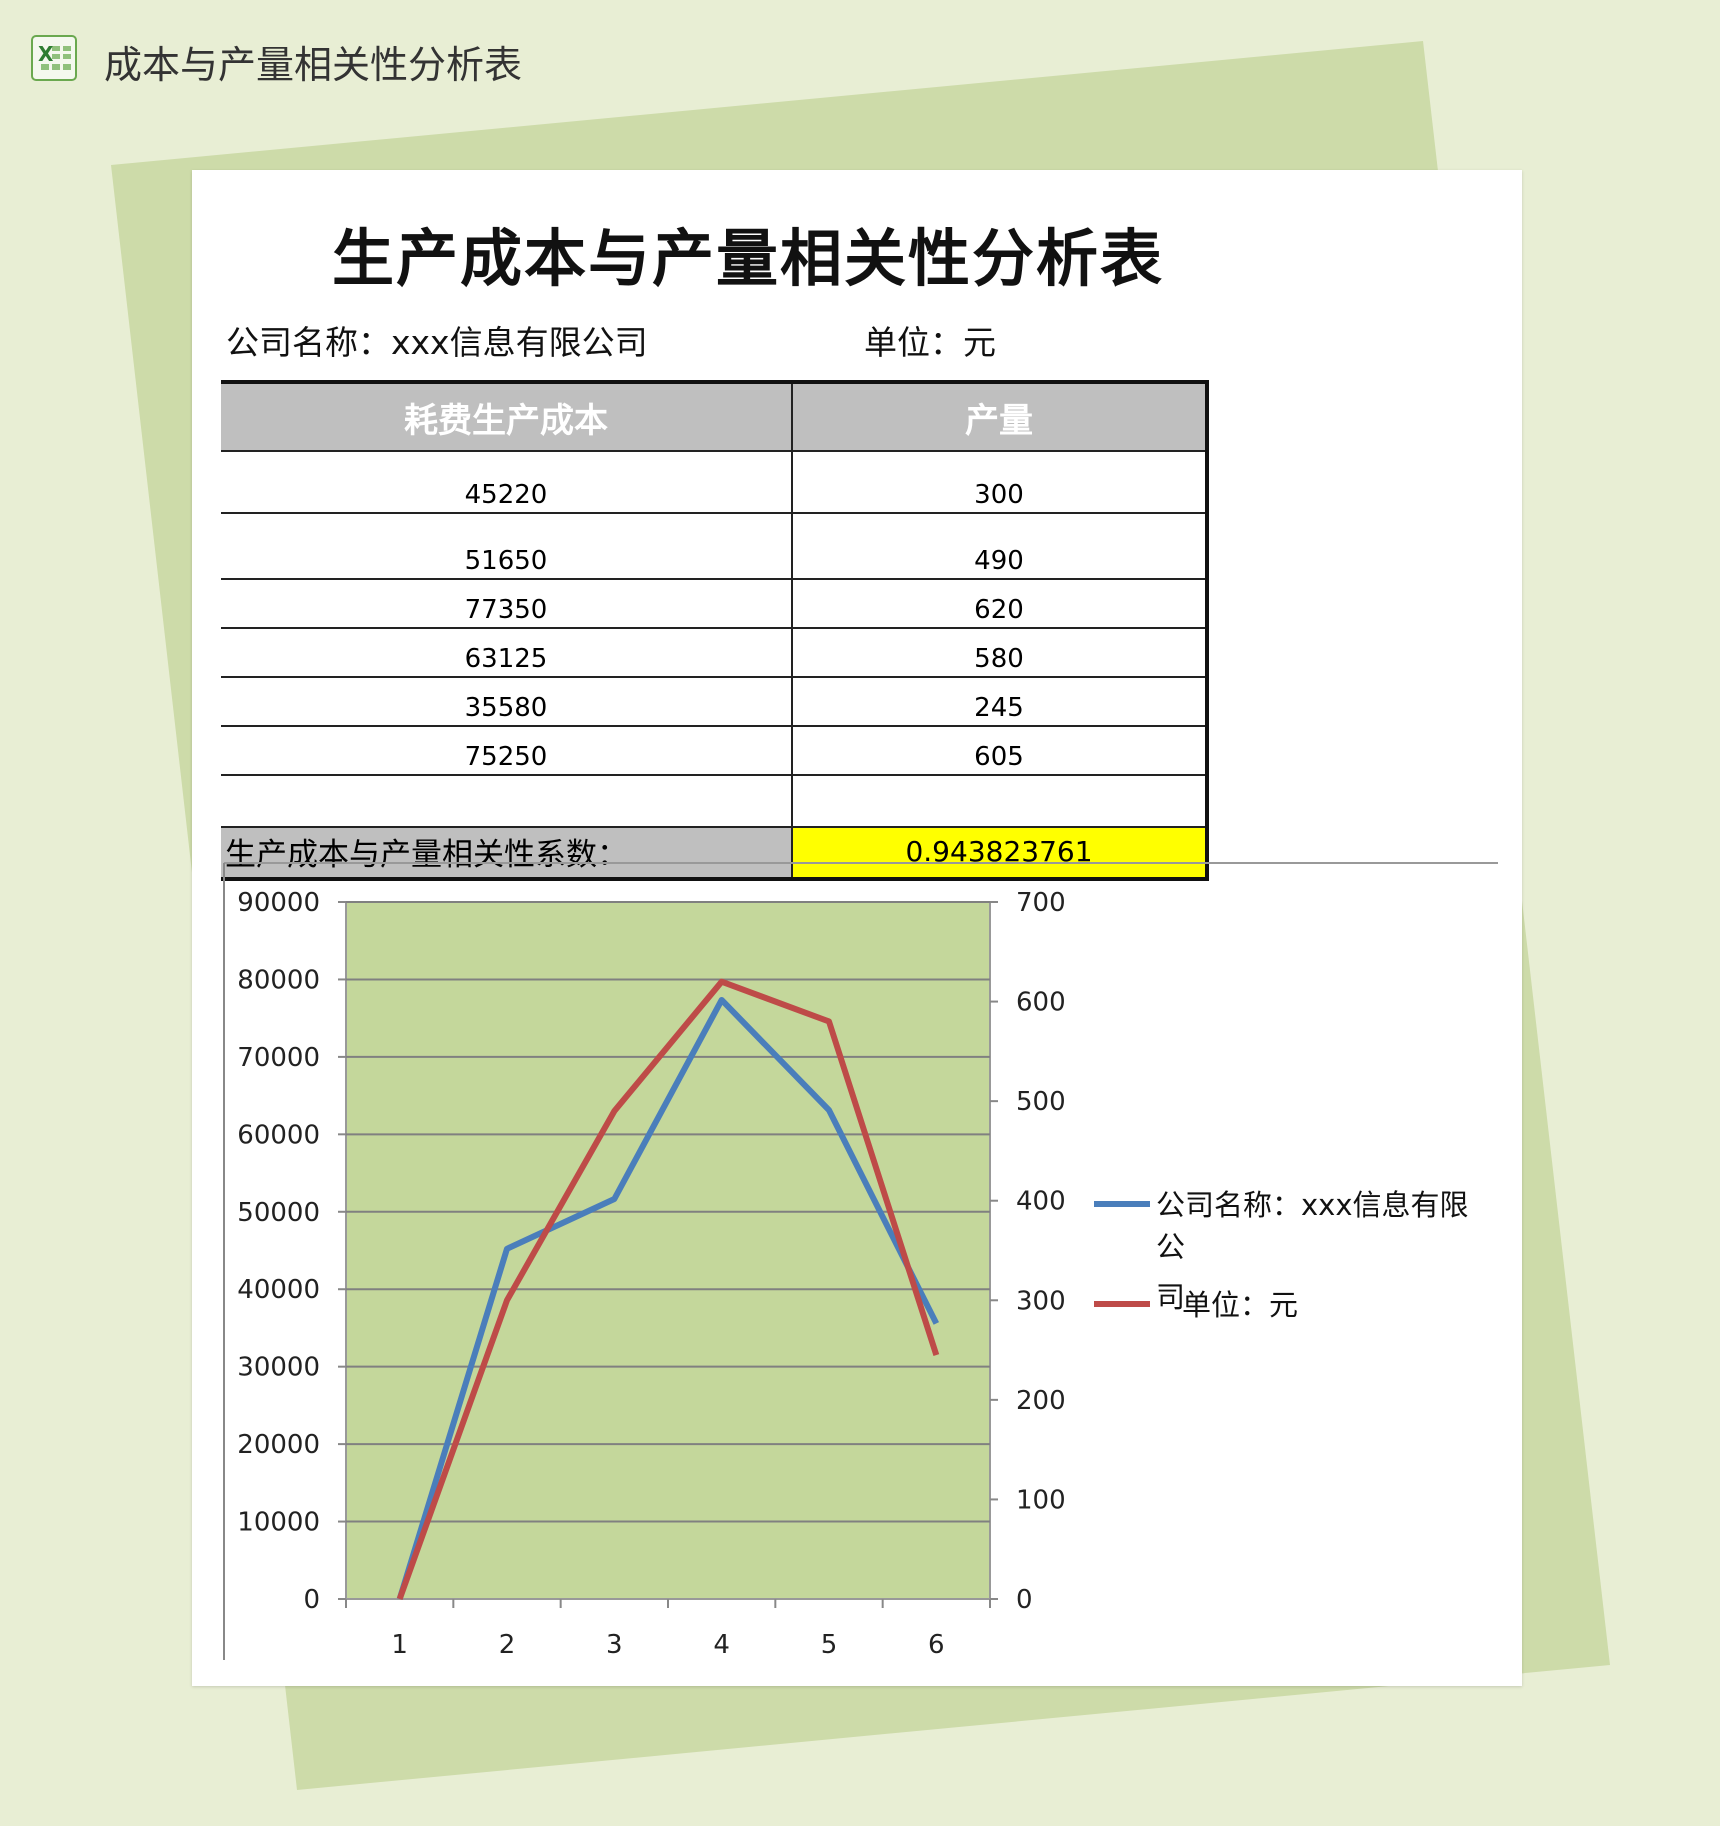 This screenshot has width=1720, height=1826. Describe the element at coordinates (507, 416) in the screenshot. I see `header-cost: 耗费生产成本` at that location.